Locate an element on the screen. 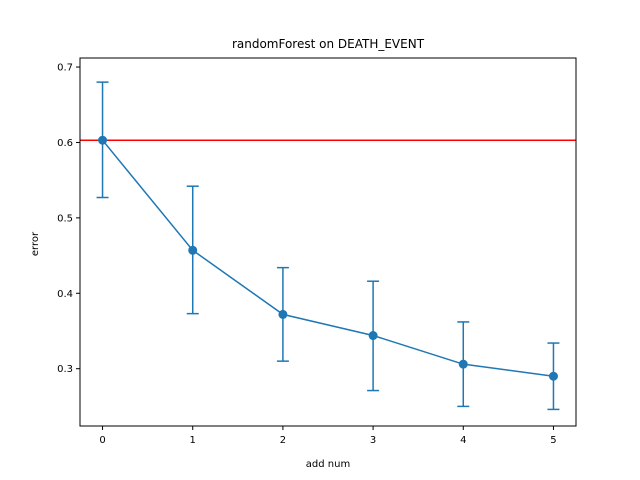  x-tick-label: 1 is located at coordinates (193, 440).